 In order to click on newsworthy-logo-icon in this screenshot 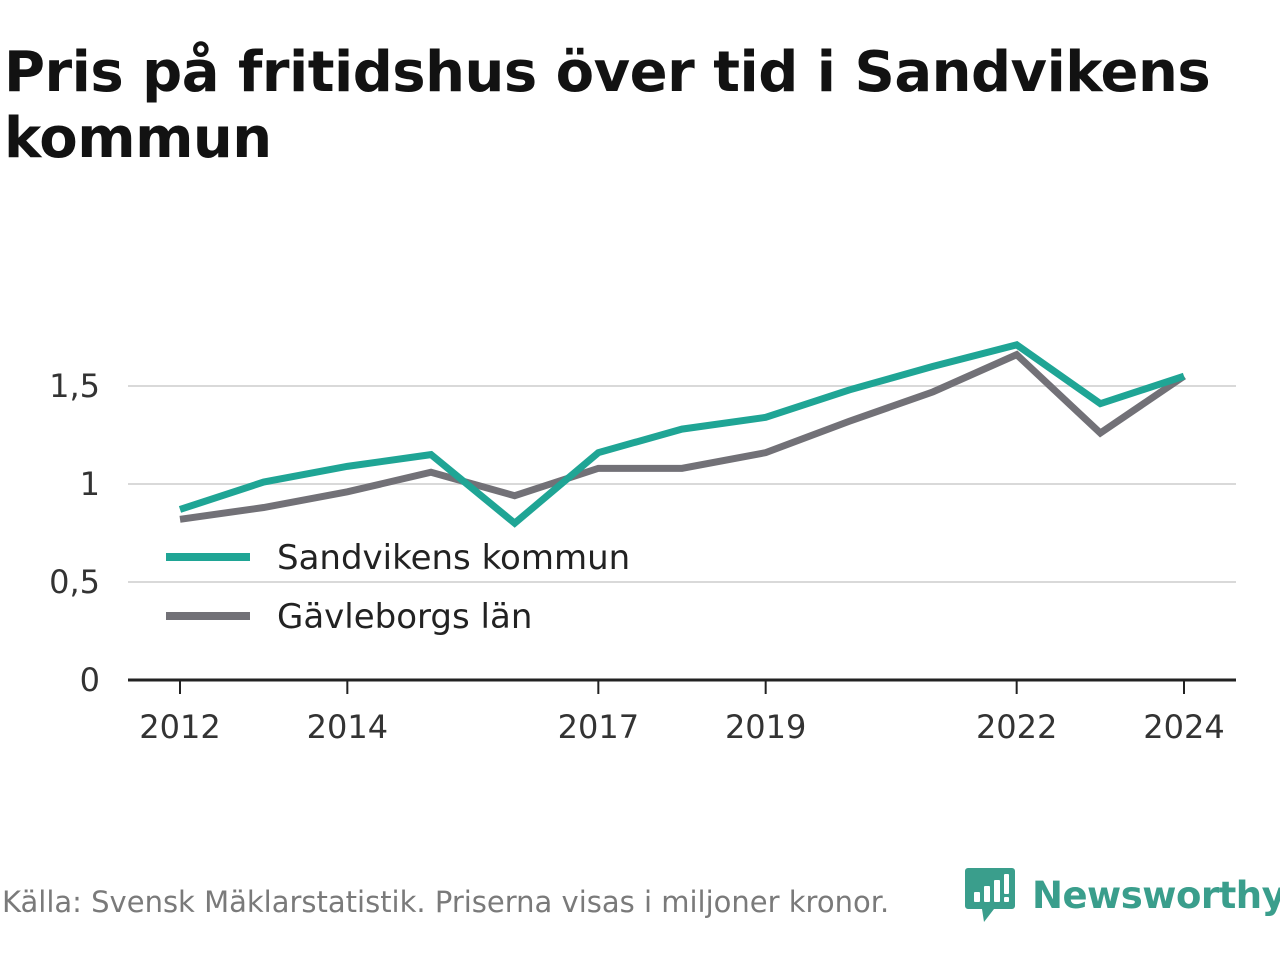, I will do `click(990, 895)`.